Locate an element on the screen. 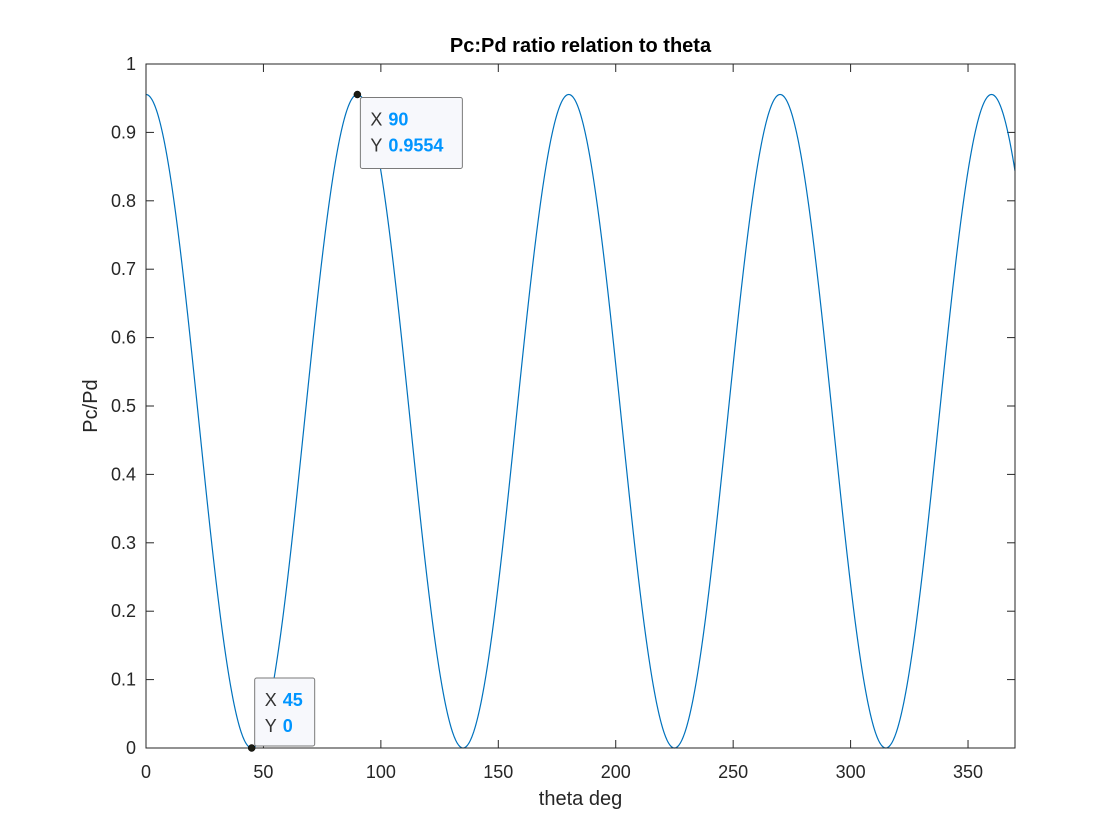 The height and width of the screenshot is (840, 1120). datatip-x-value: 45 is located at coordinates (293, 700).